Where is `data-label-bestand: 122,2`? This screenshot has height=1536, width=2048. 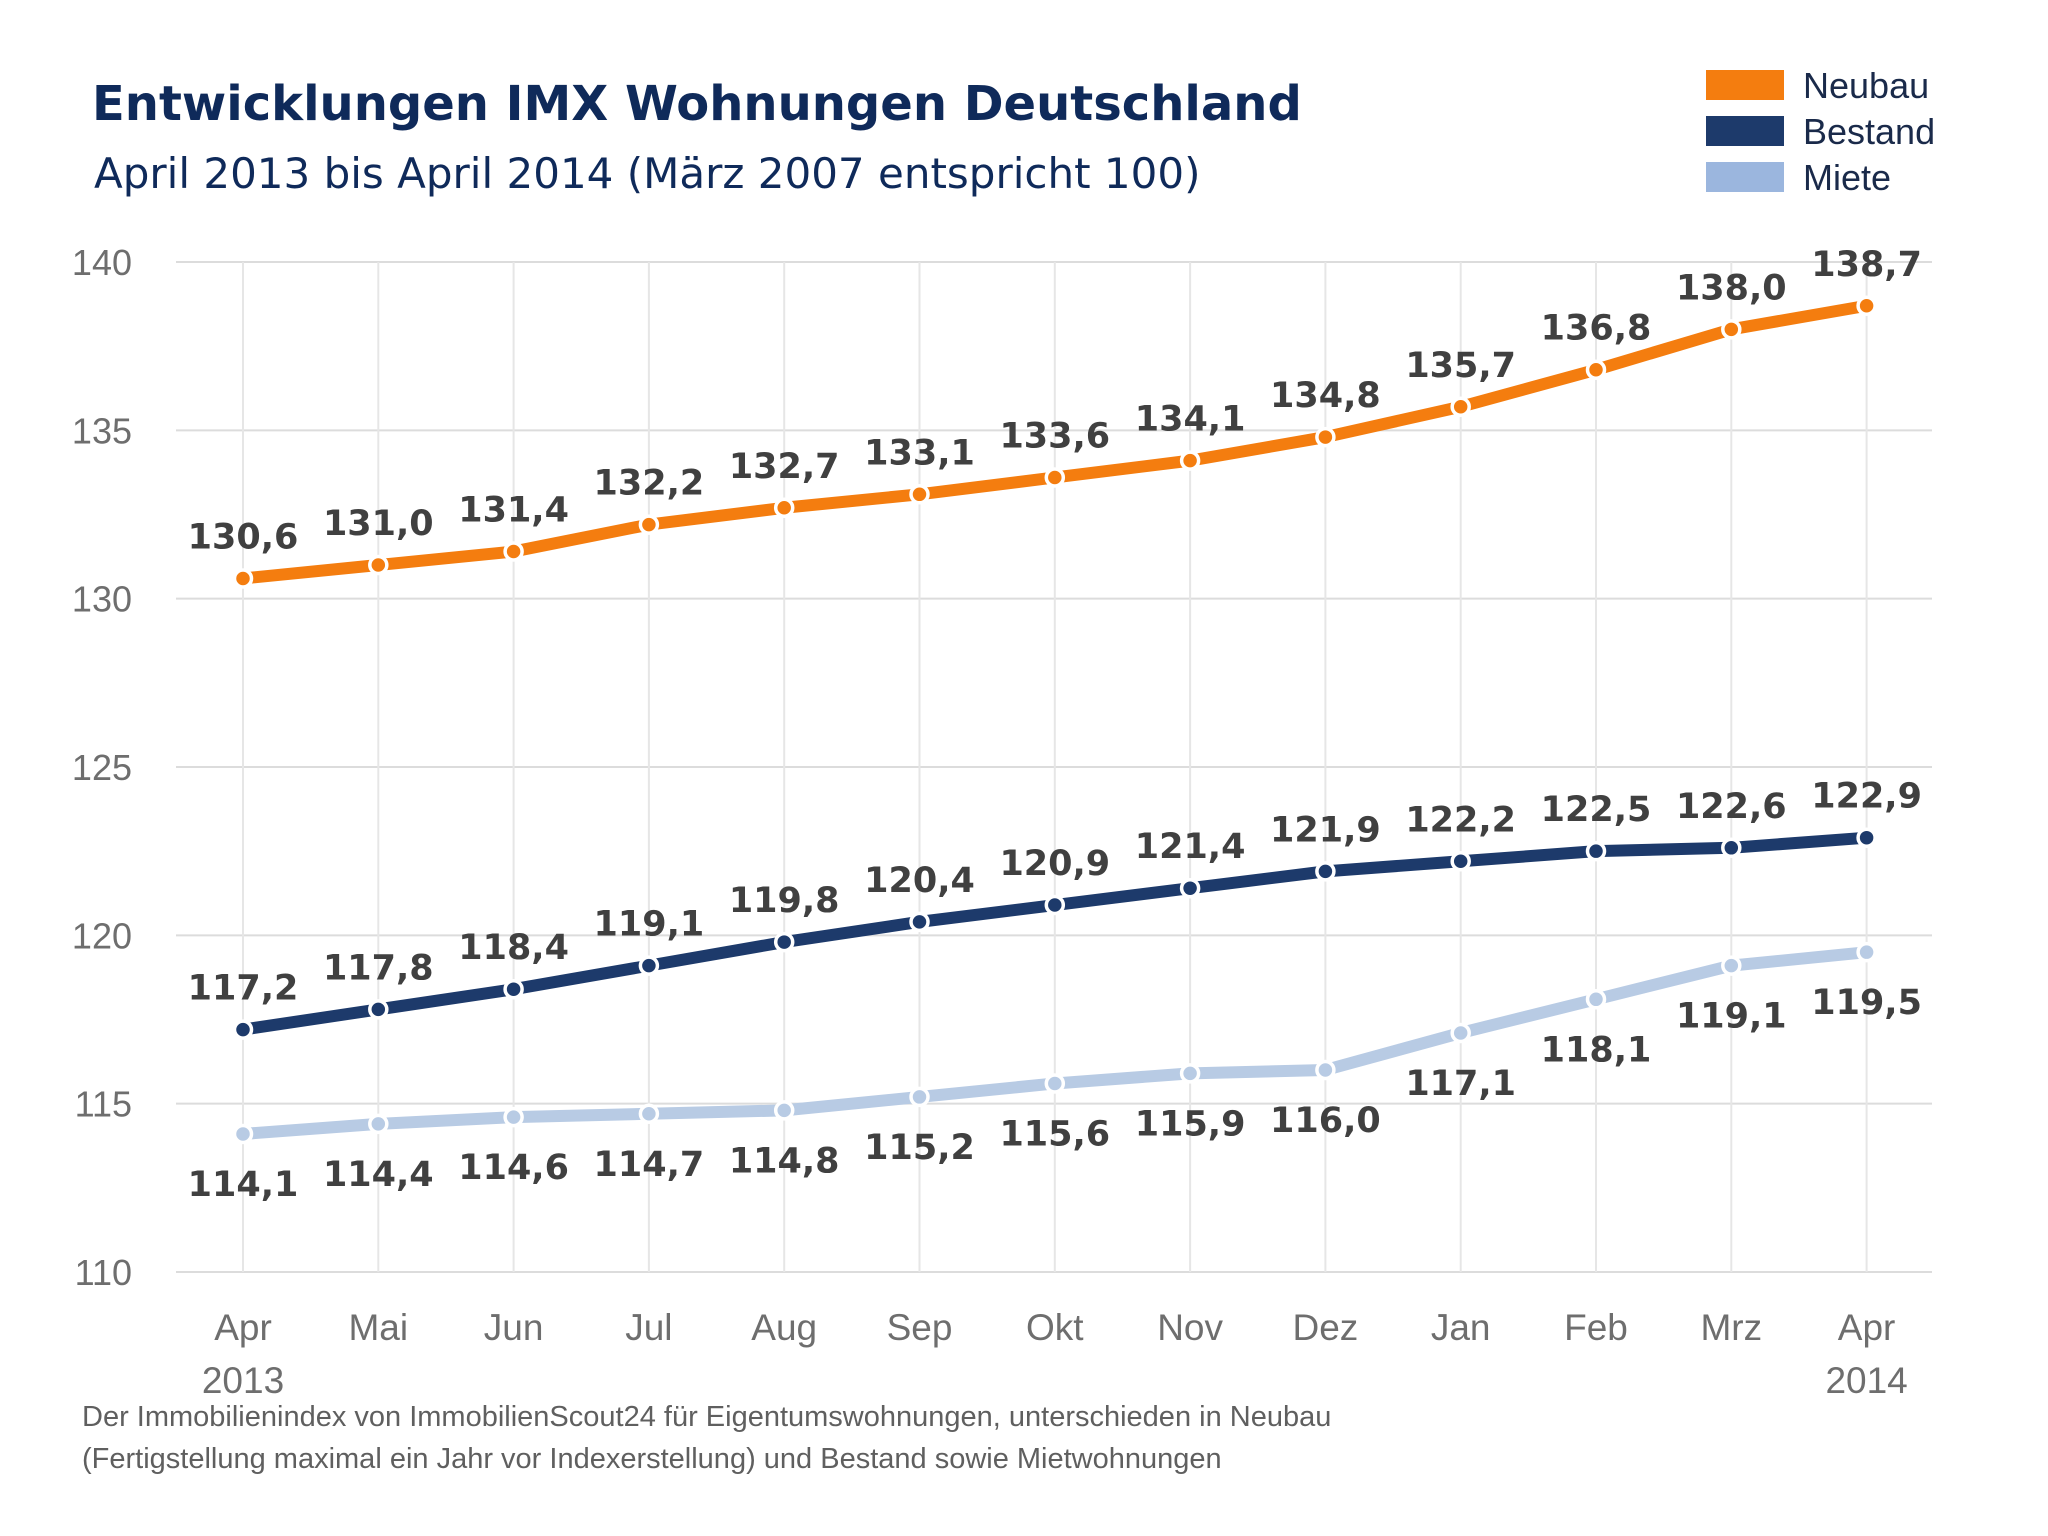
data-label-bestand: 122,2 is located at coordinates (1460, 820).